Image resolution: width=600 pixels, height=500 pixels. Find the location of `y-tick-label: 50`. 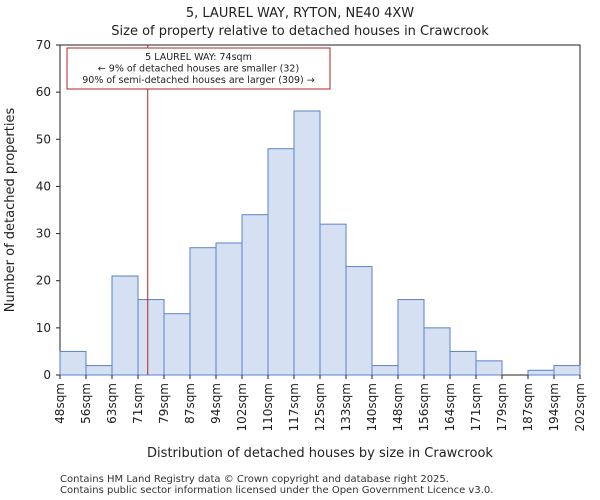

y-tick-label: 50 is located at coordinates (43, 139).